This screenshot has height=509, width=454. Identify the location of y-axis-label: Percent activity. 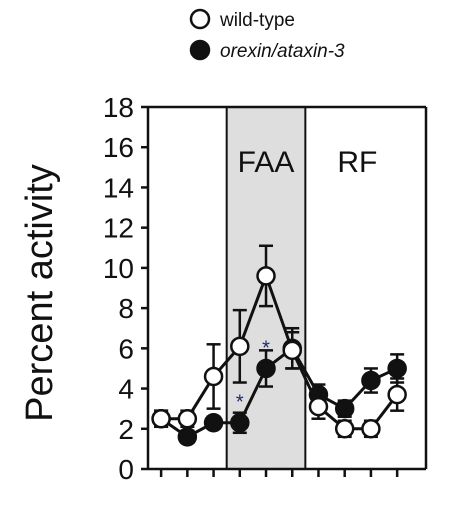
(40, 293).